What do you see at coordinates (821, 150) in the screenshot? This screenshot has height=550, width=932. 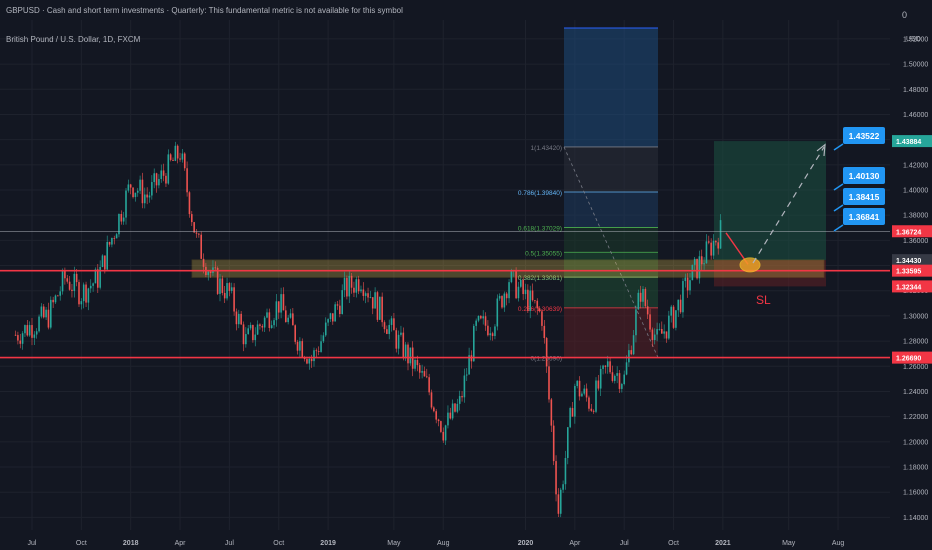 I see `projection-arrowhead` at bounding box center [821, 150].